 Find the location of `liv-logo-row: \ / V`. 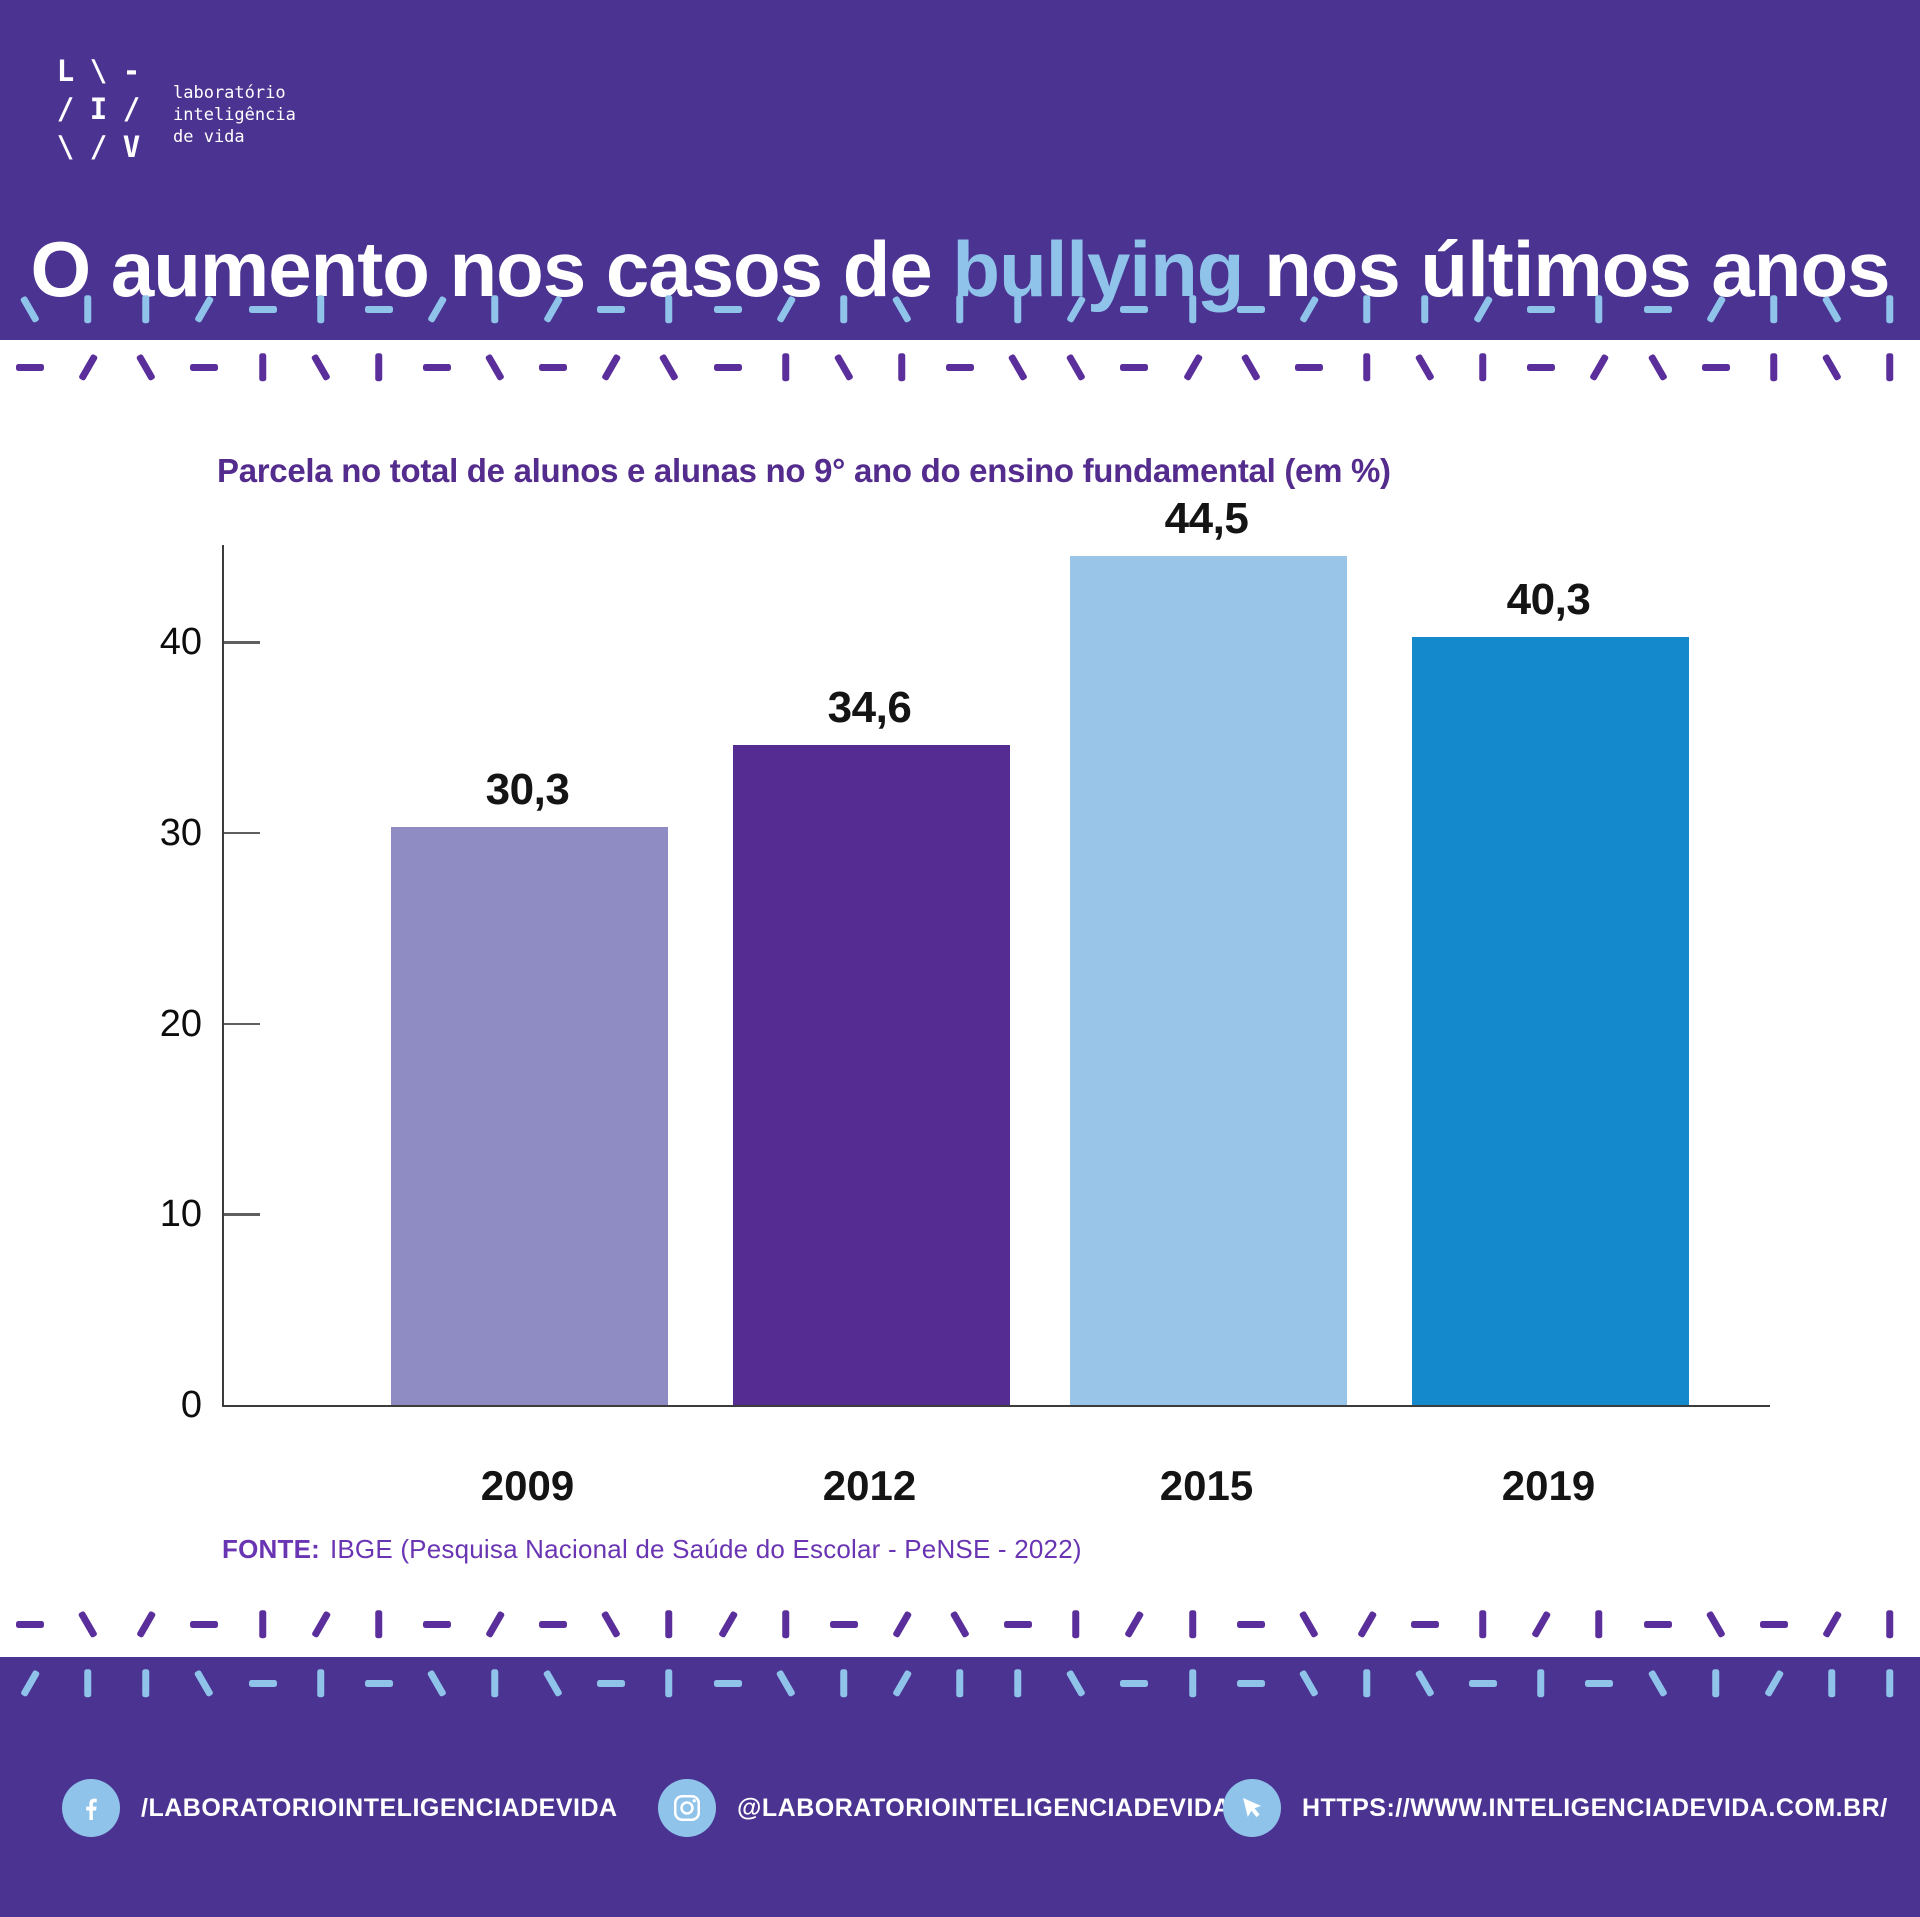

liv-logo-row: \ / V is located at coordinates (98, 147).